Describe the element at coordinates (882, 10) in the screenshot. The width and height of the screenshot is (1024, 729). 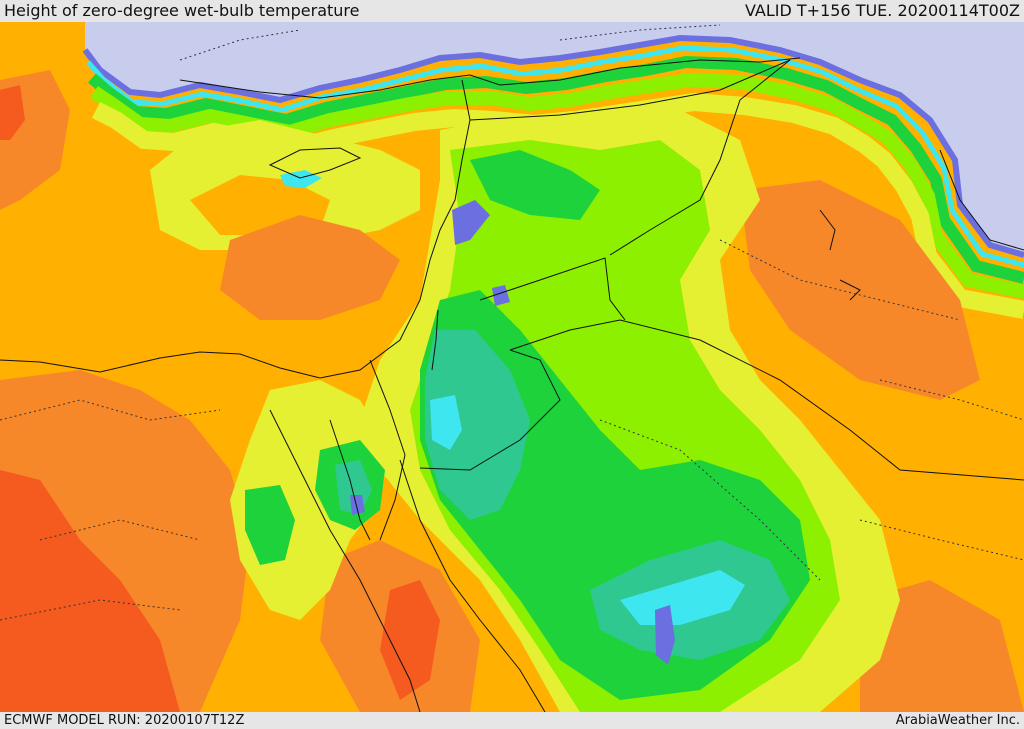
I see `valid-time: VALID T+156 TUE. 20200114T00Z` at that location.